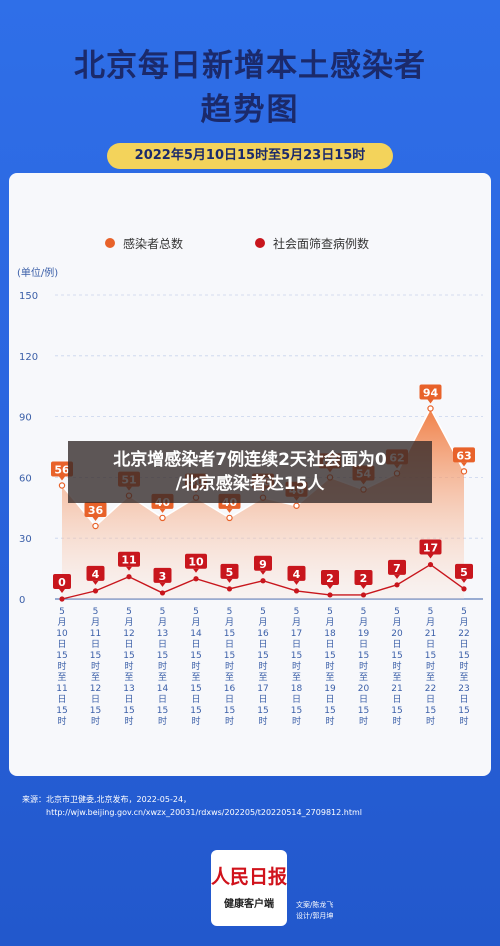 The image size is (500, 946). Describe the element at coordinates (95, 689) in the screenshot. I see `x-tick-label-char: 12` at that location.